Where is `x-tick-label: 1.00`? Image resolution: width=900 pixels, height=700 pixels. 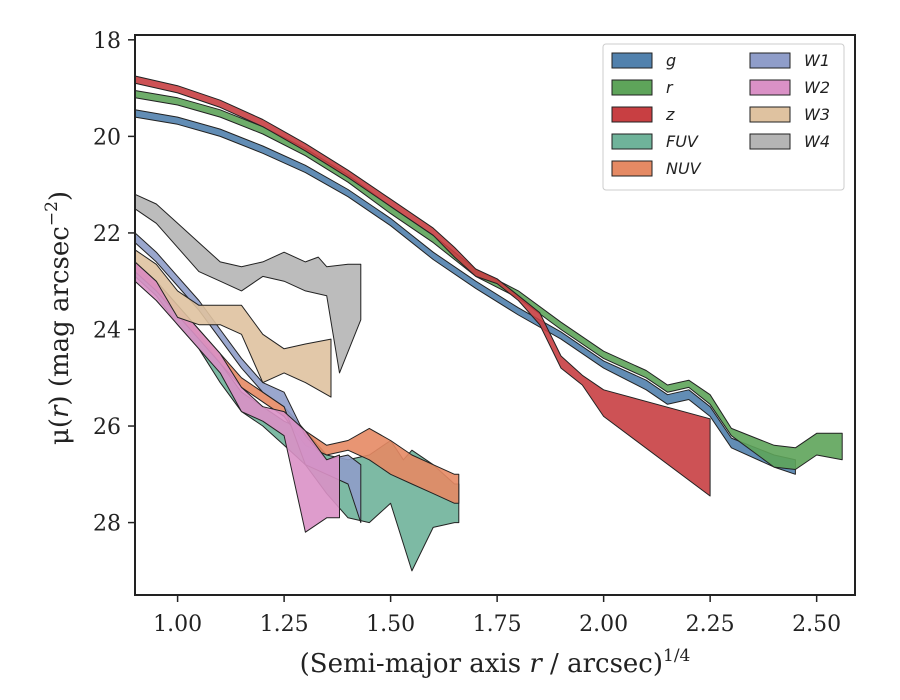
x-tick-label: 1.00 is located at coordinates (177, 624).